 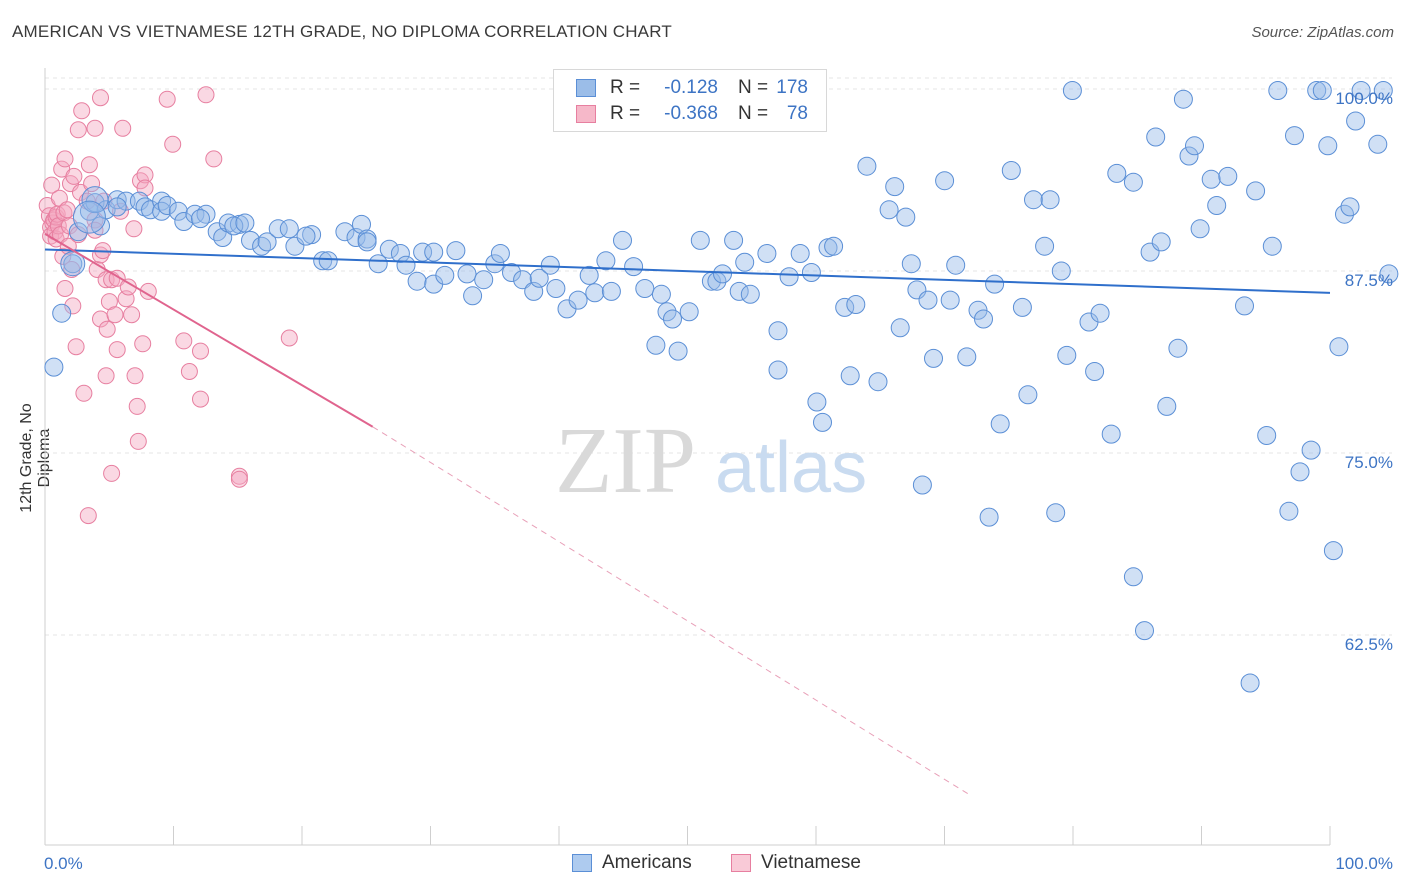 I want to click on y-tick-label: 75.0%, so click(x=1369, y=462).